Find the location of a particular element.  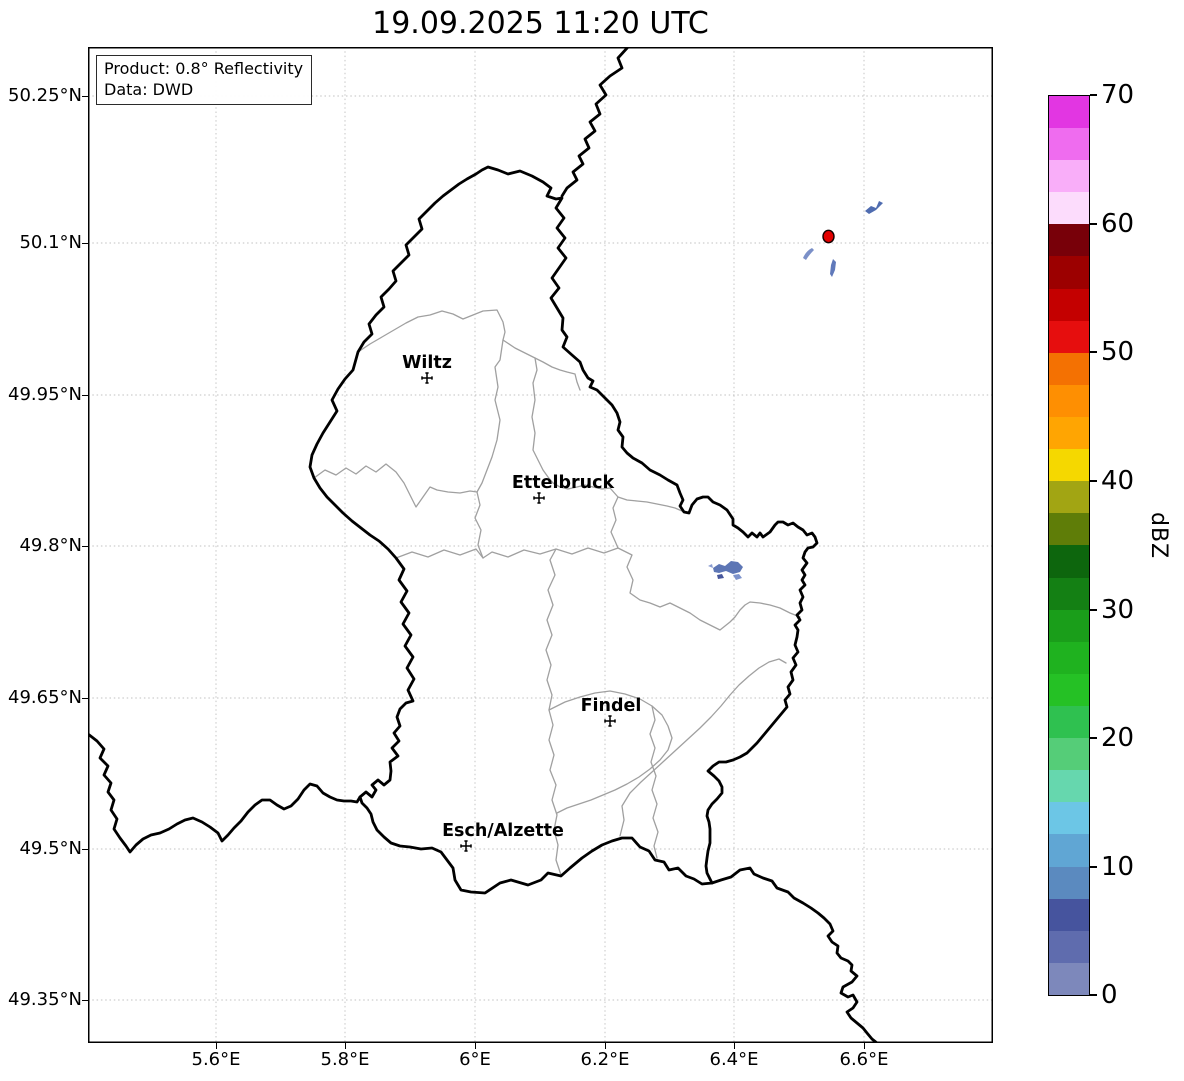

lat-tick-label: 49.35°N is located at coordinates (45, 999).